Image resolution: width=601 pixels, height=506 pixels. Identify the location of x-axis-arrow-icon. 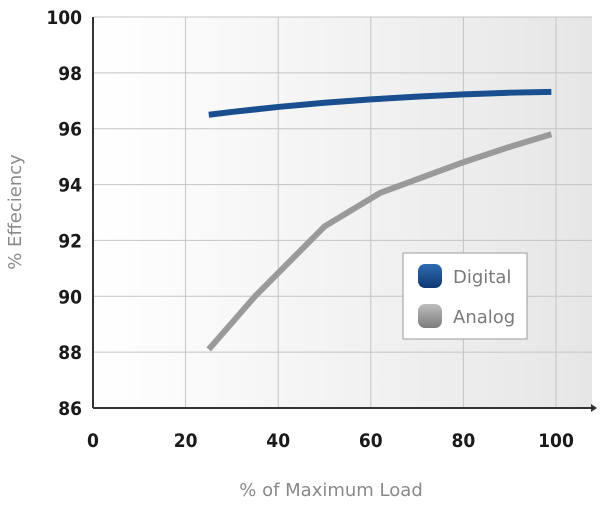
(594, 408).